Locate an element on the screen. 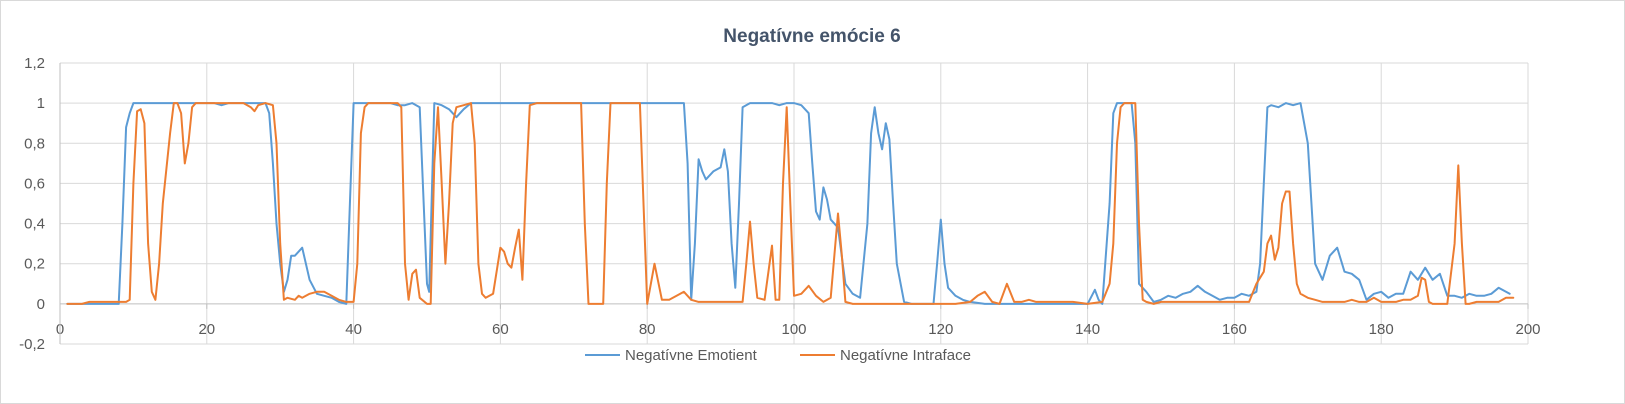 This screenshot has height=404, width=1625. legend-label: Negatívne Intraface is located at coordinates (905, 355).